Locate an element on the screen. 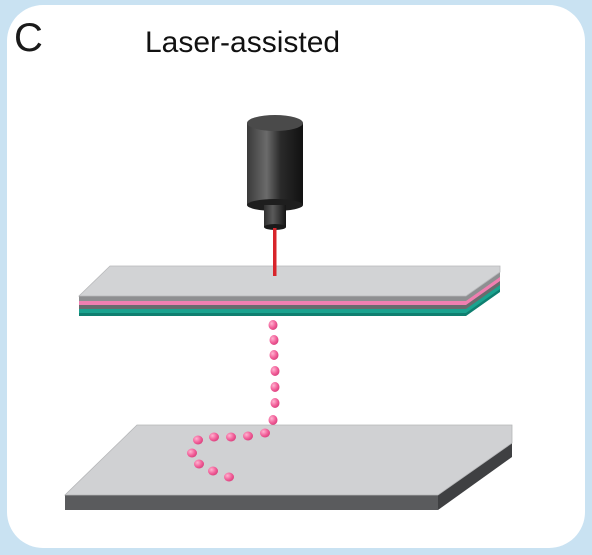 This screenshot has width=592, height=555. receiver-substrate is located at coordinates (288, 467).